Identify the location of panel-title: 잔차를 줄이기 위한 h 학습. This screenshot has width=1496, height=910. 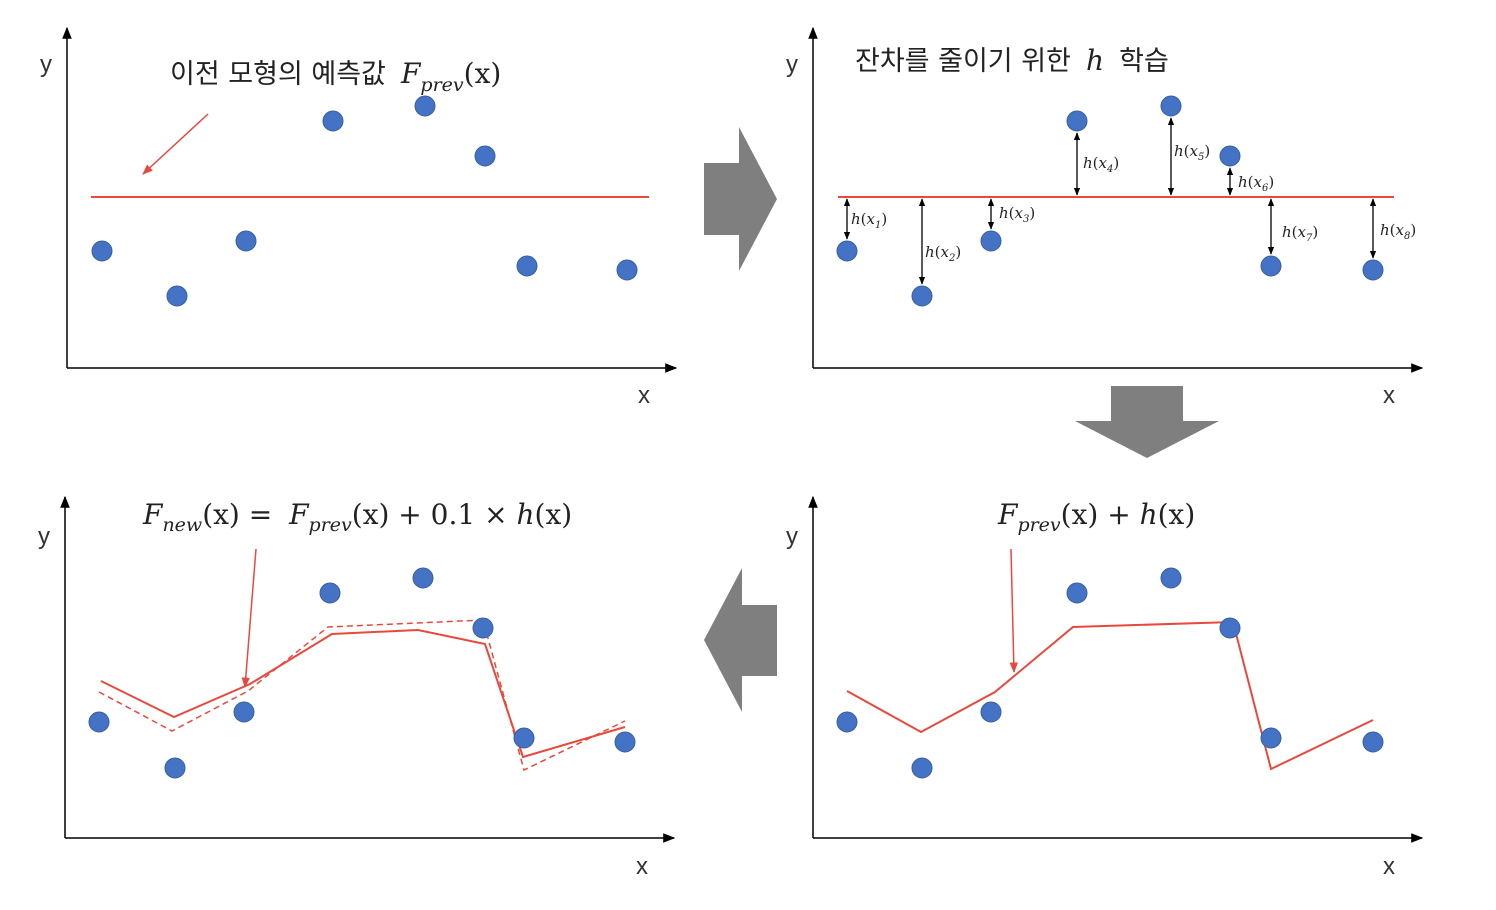
(1012, 60).